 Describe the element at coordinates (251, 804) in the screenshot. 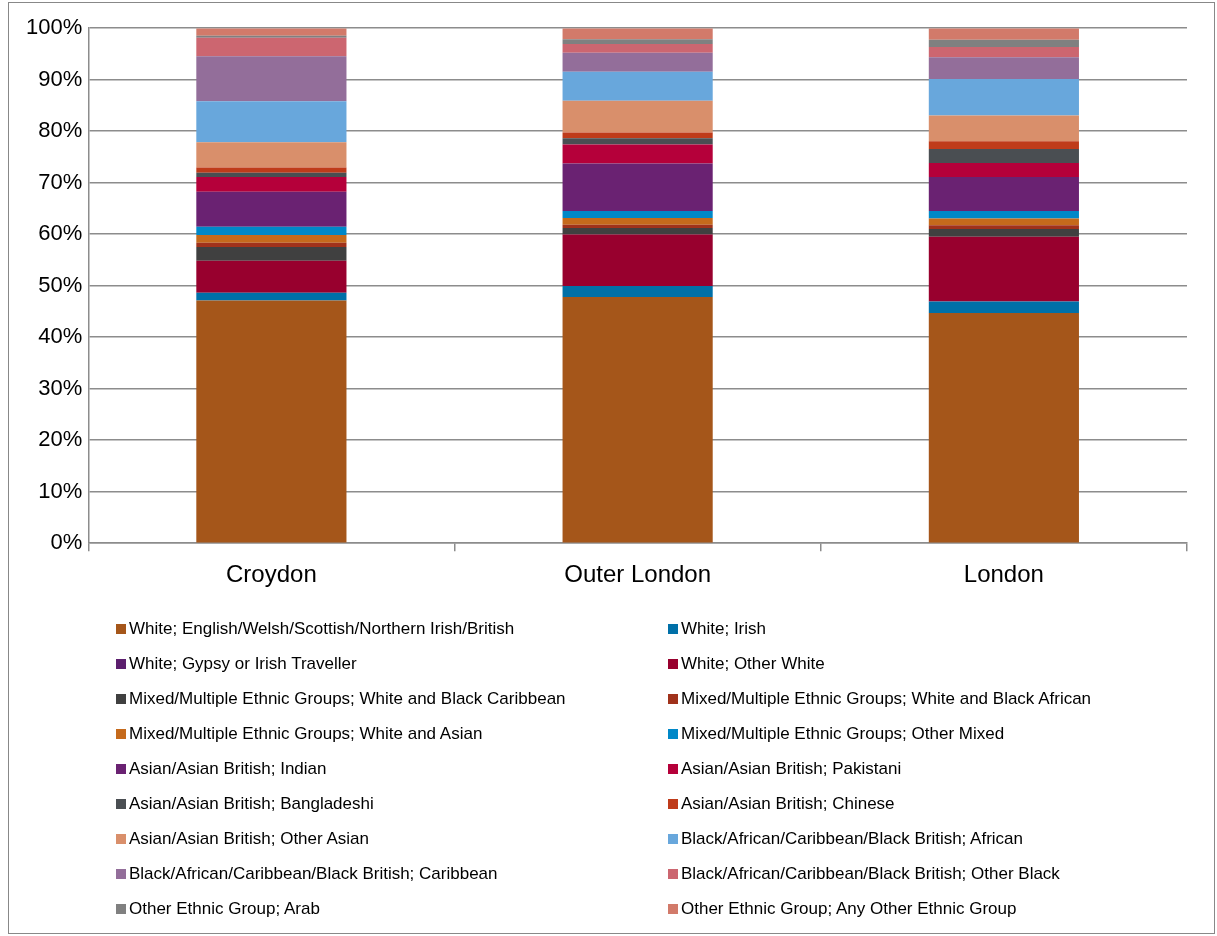

I see `legend-label: Asian/Asian British; Bangladeshi` at that location.